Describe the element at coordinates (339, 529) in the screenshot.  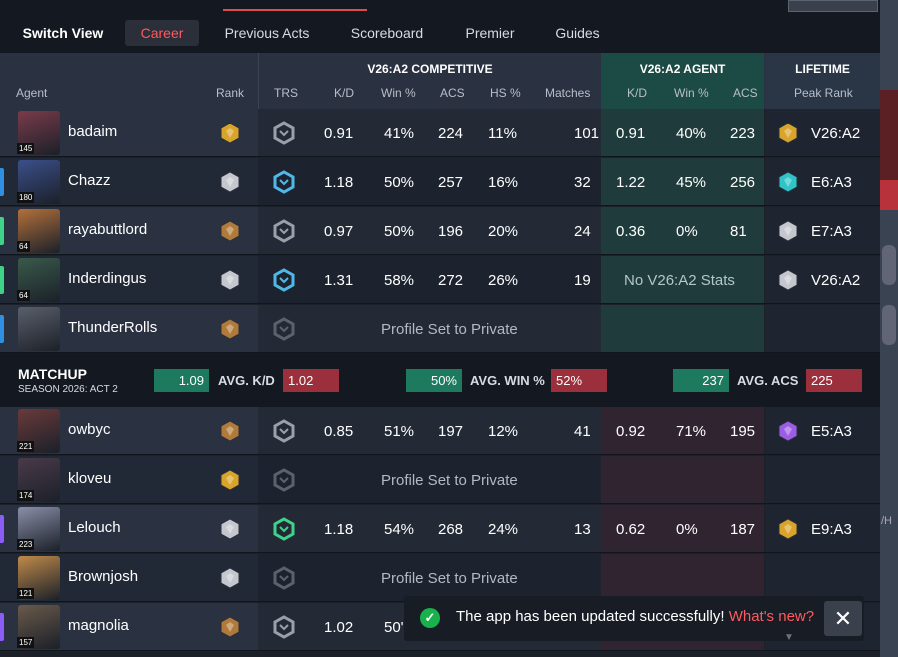
I see `stat-kd: 1.18` at that location.